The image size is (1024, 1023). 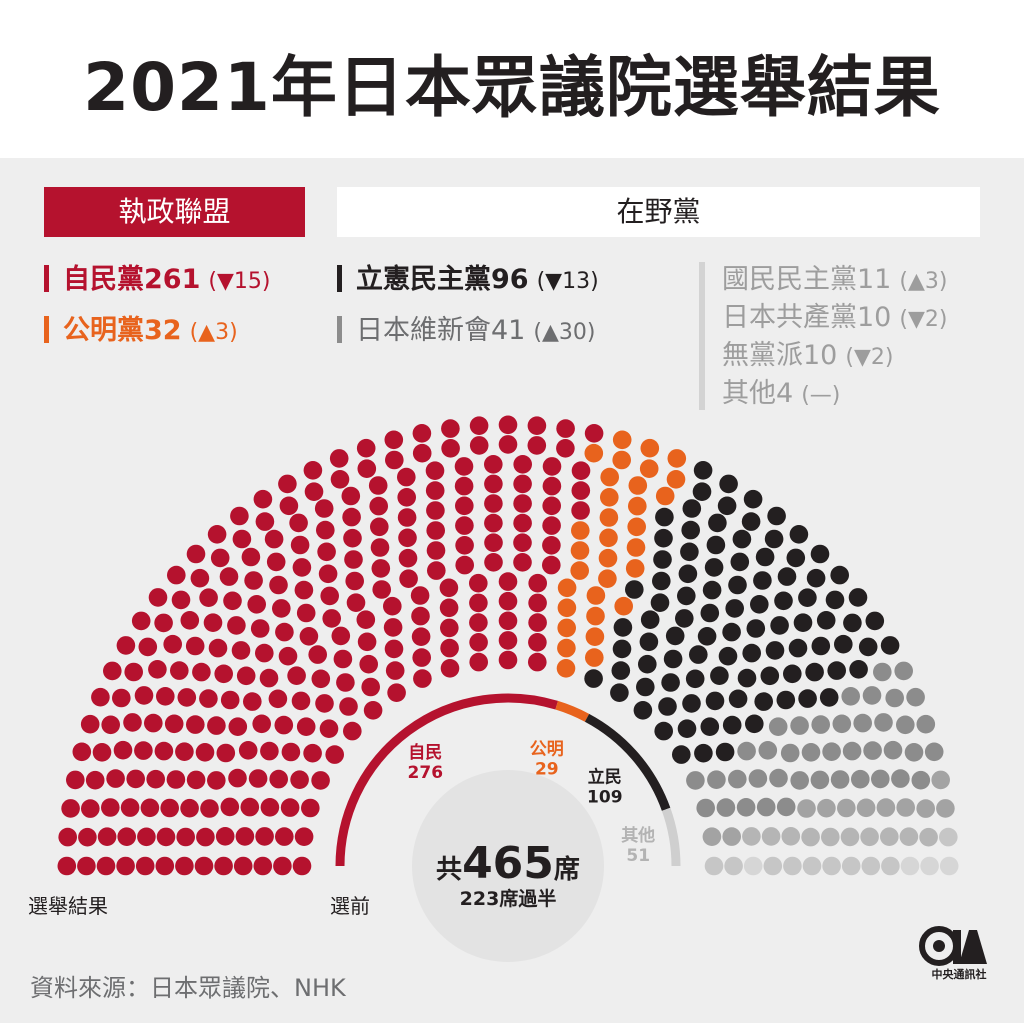 What do you see at coordinates (807, 317) in the screenshot?
I see `legend-jcp-name: 日本共產黨10` at bounding box center [807, 317].